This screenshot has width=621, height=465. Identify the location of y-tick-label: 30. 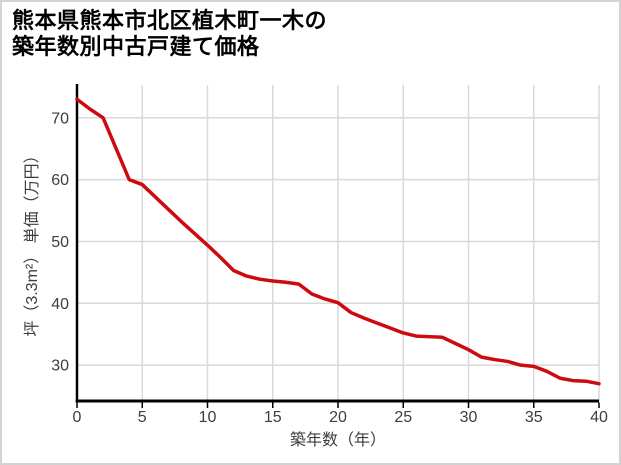
(60, 366).